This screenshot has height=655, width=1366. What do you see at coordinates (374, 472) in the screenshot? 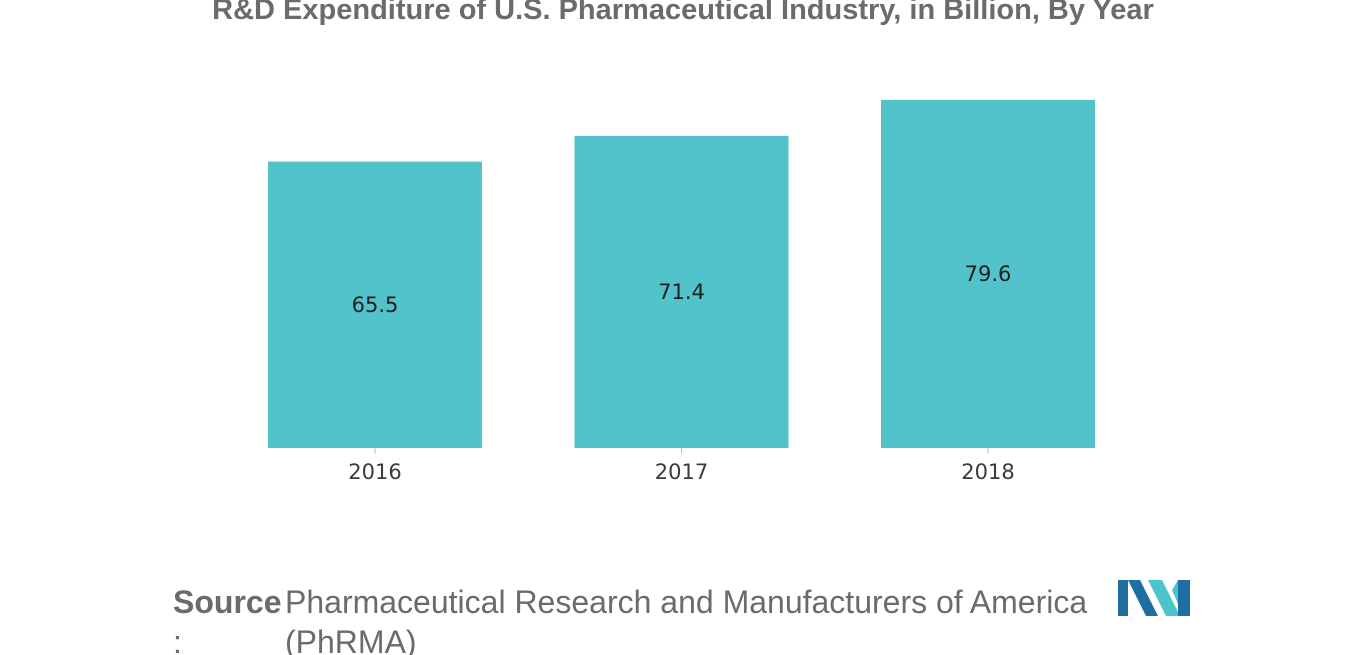
I see `x-tick-label-2016: 2016` at bounding box center [374, 472].